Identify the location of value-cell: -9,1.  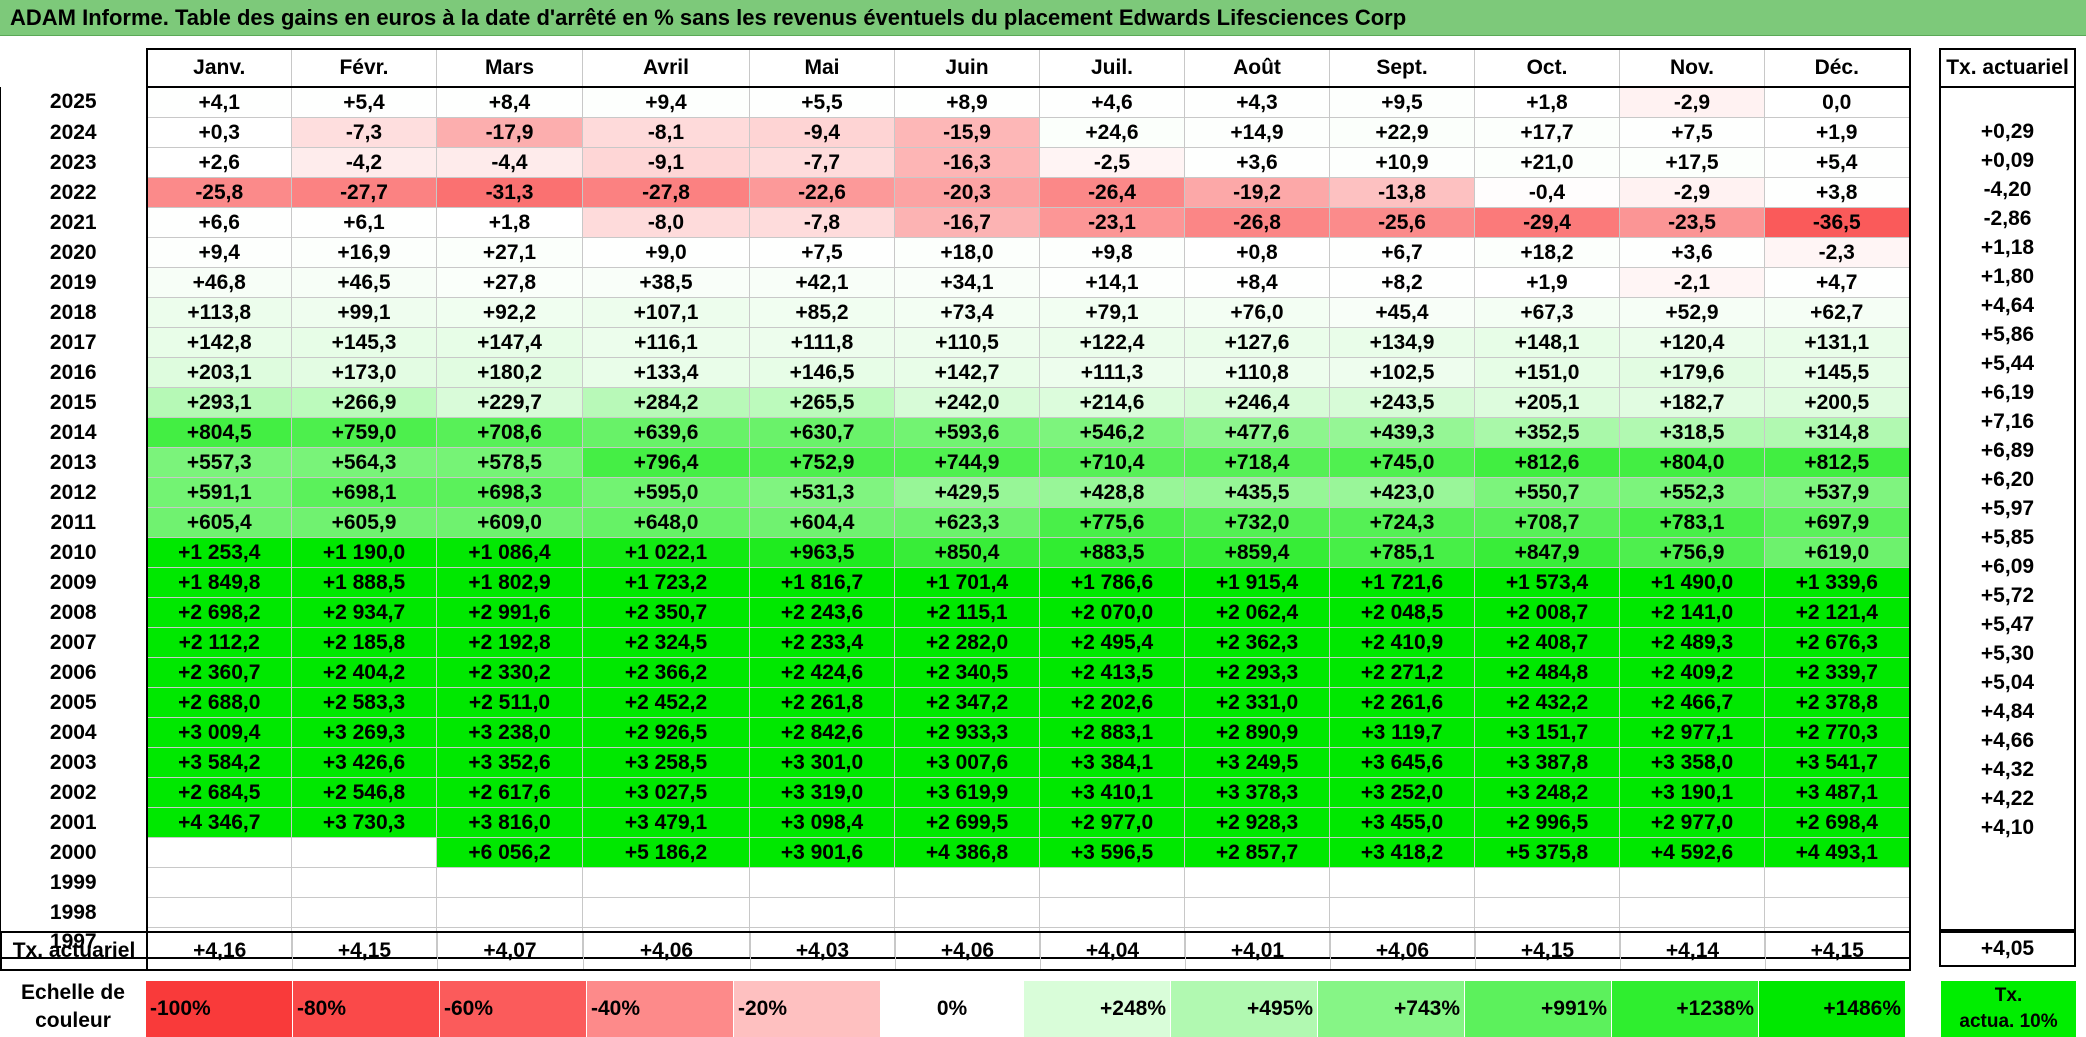
(666, 162).